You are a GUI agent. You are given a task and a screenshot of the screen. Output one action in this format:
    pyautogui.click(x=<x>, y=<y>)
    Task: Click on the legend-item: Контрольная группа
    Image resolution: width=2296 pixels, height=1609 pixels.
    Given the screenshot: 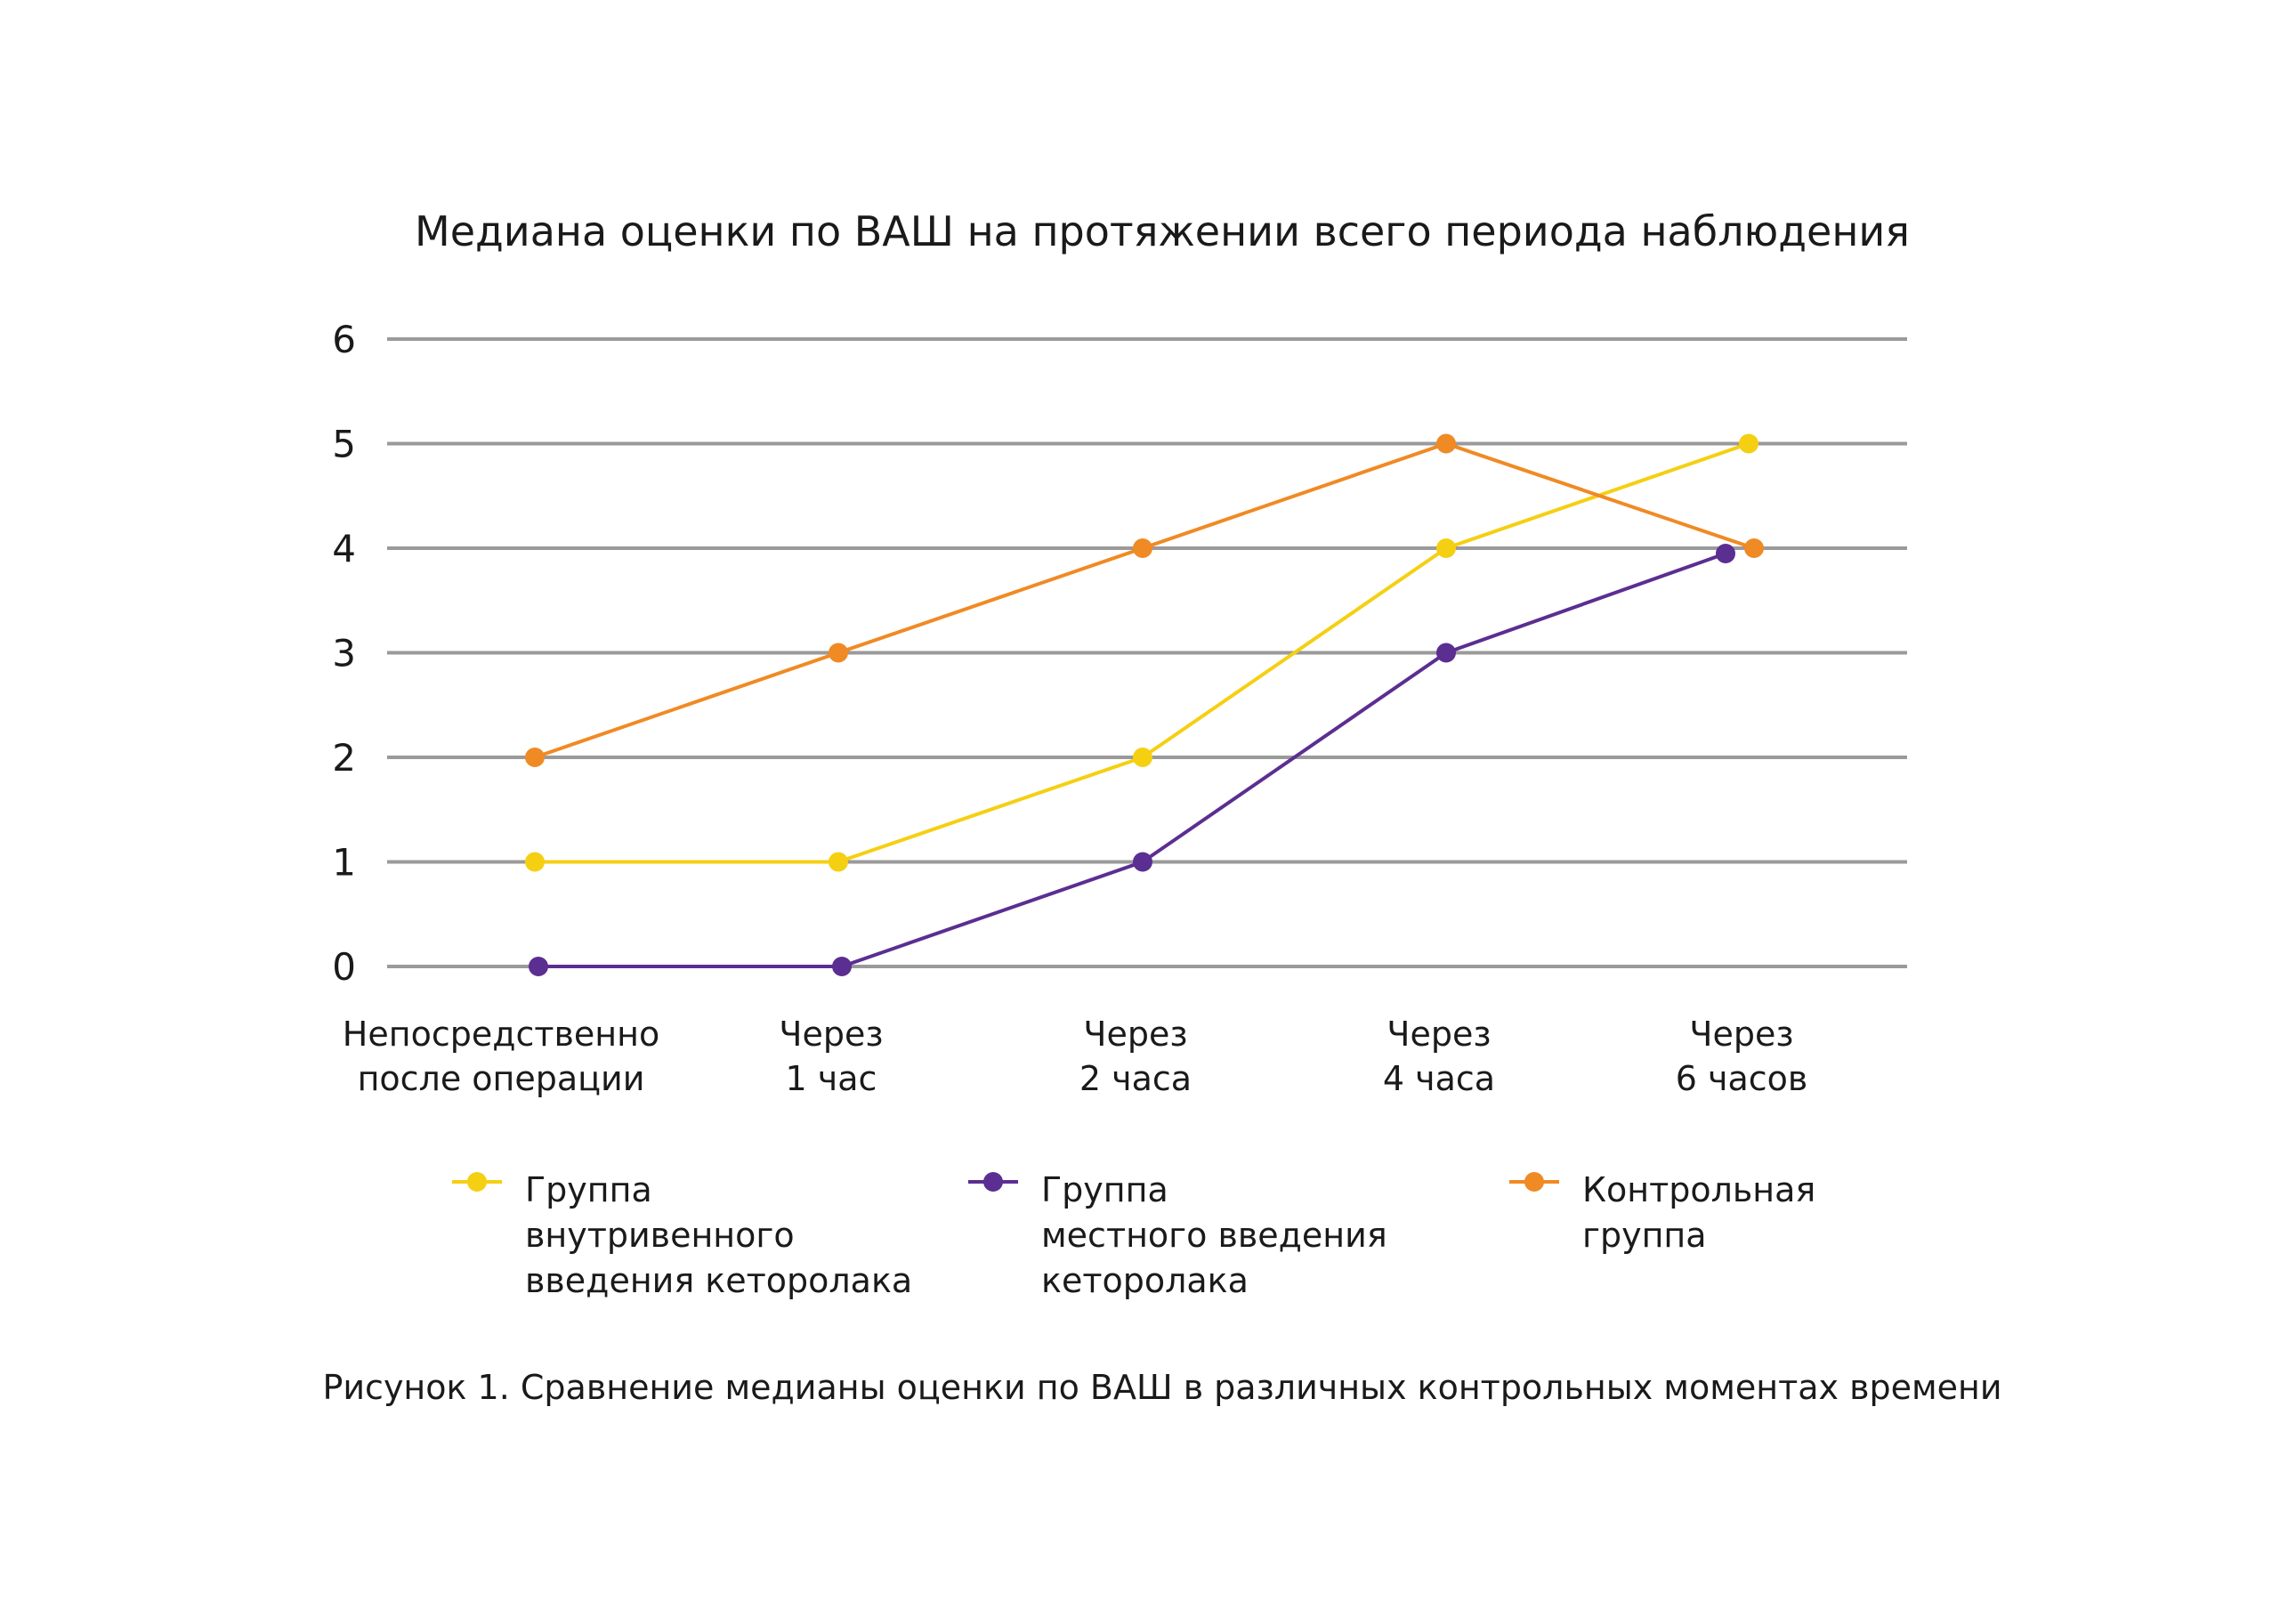 What is the action you would take?
    pyautogui.click(x=1662, y=1213)
    